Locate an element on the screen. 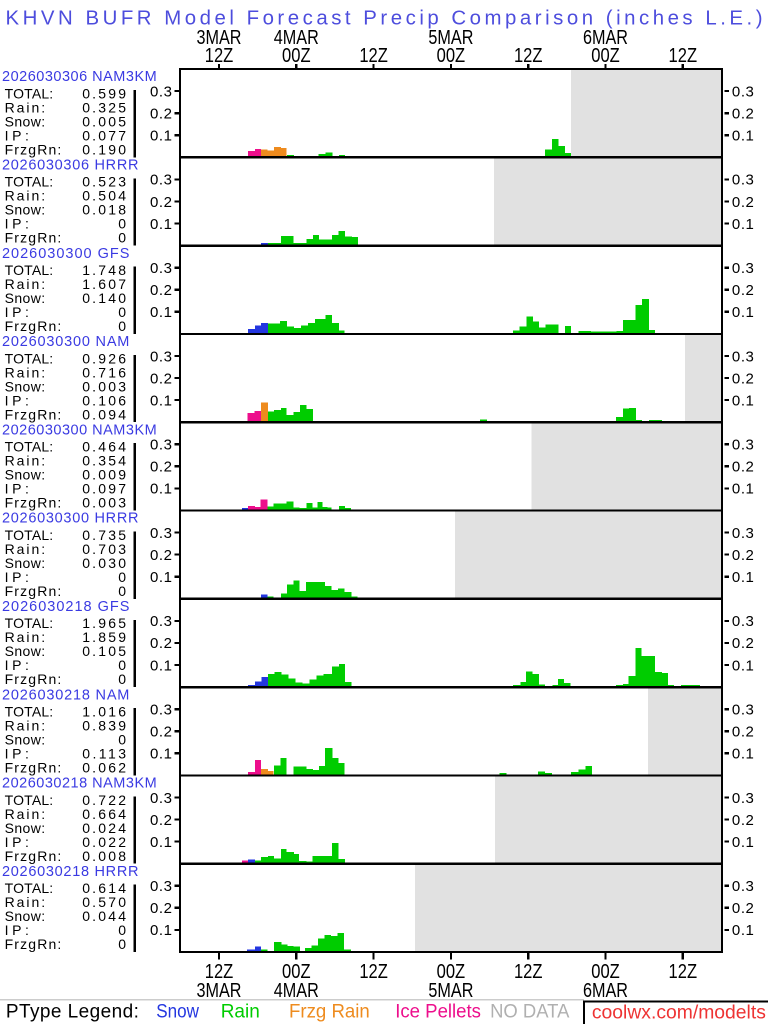  svg-text: 1.016 is located at coordinates (104, 712).